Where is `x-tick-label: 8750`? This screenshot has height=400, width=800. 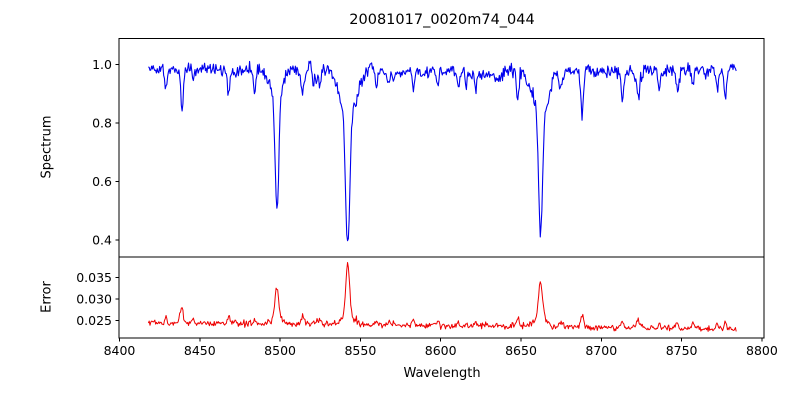
x-tick-label: 8750 is located at coordinates (682, 350).